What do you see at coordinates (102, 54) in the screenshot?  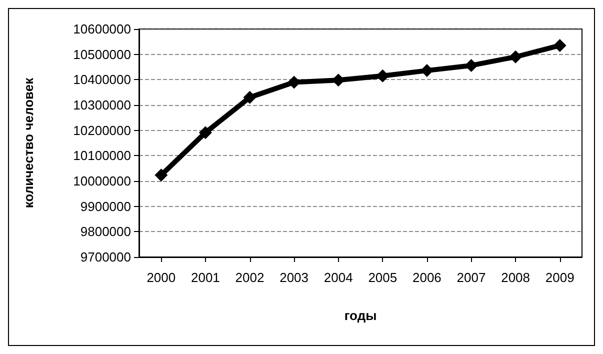 I see `y-tick-label: 10500000` at bounding box center [102, 54].